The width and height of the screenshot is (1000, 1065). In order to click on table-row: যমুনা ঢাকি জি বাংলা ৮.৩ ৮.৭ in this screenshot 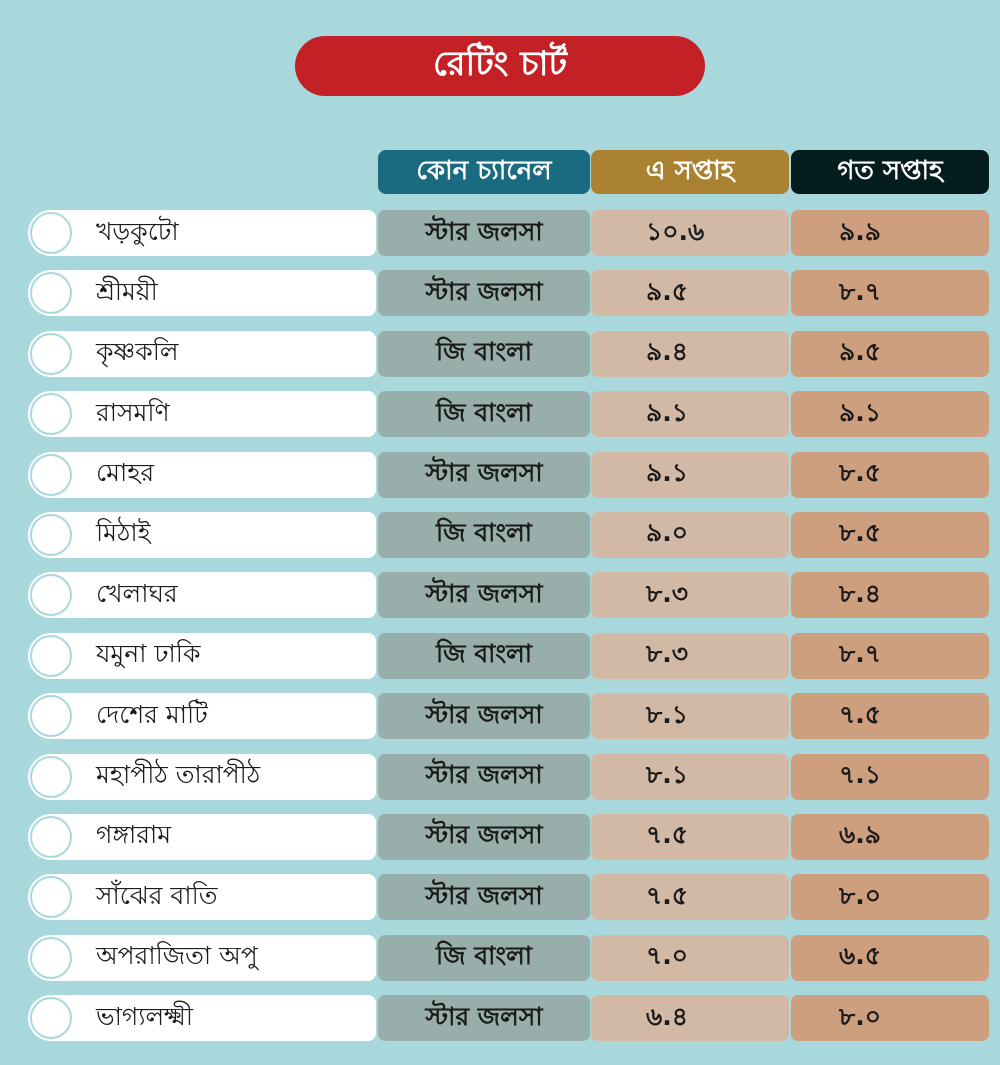, I will do `click(500, 662)`.